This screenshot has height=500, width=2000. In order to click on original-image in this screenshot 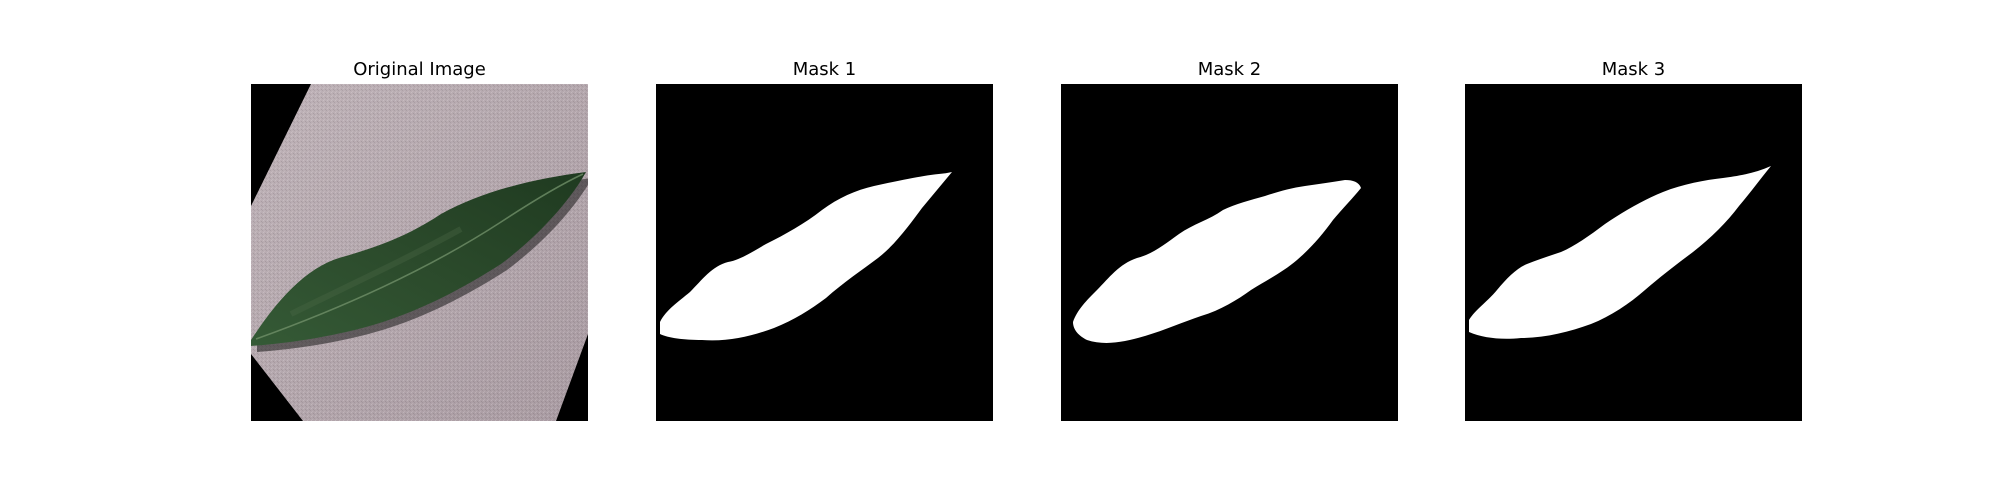, I will do `click(419, 252)`.